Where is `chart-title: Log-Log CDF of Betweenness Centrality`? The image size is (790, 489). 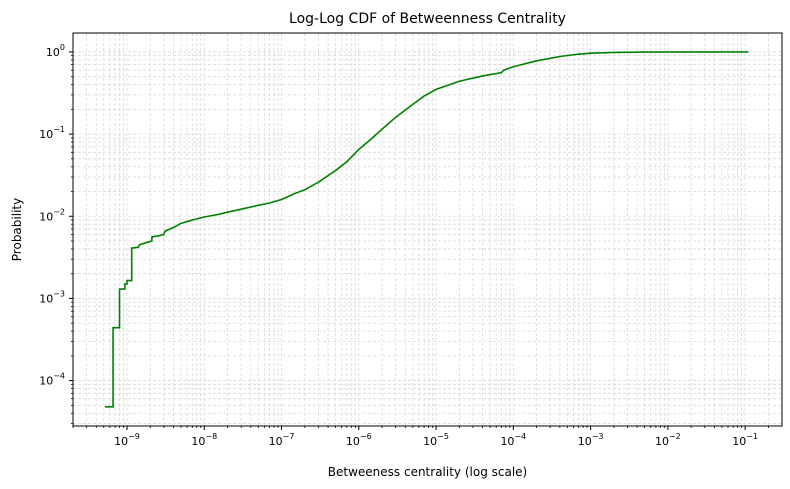
chart-title: Log-Log CDF of Betweenness Centrality is located at coordinates (427, 19).